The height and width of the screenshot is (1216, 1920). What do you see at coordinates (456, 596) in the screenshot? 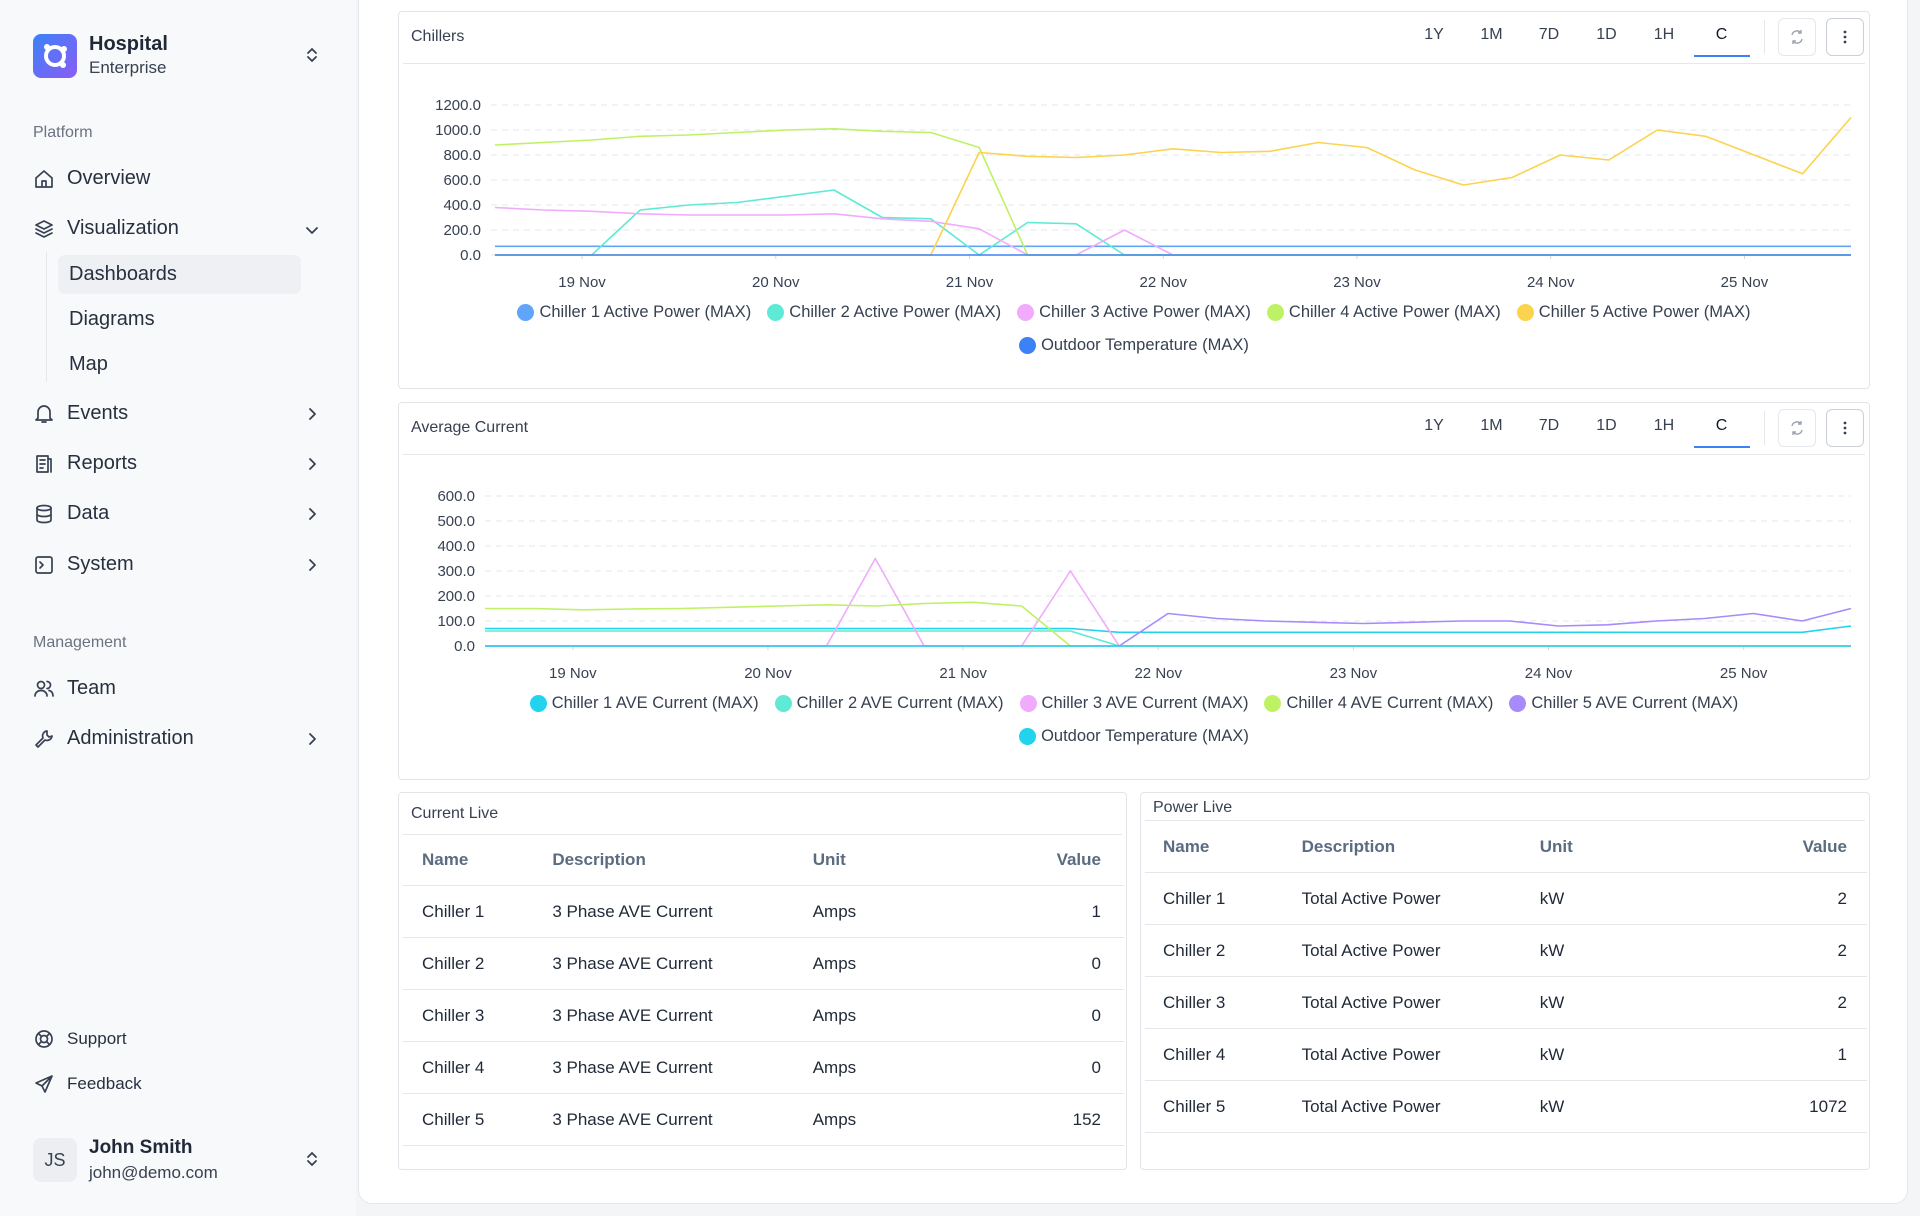
I see `y-tick-label: 200.0` at bounding box center [456, 596].